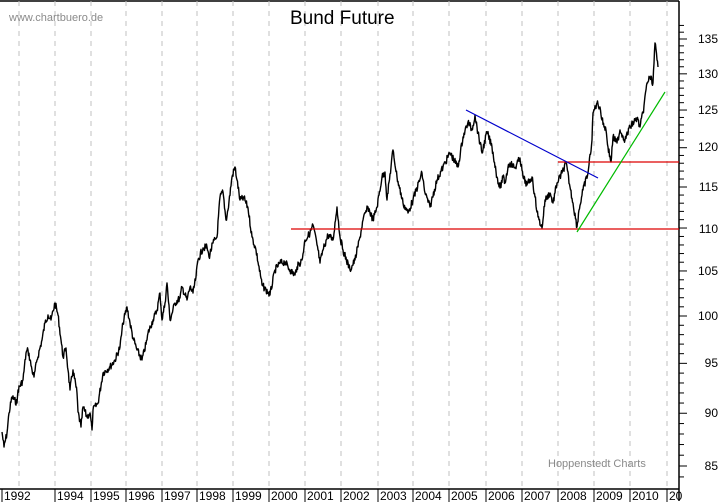 This screenshot has width=723, height=502. Describe the element at coordinates (532, 144) in the screenshot. I see `downtrend-line` at that location.